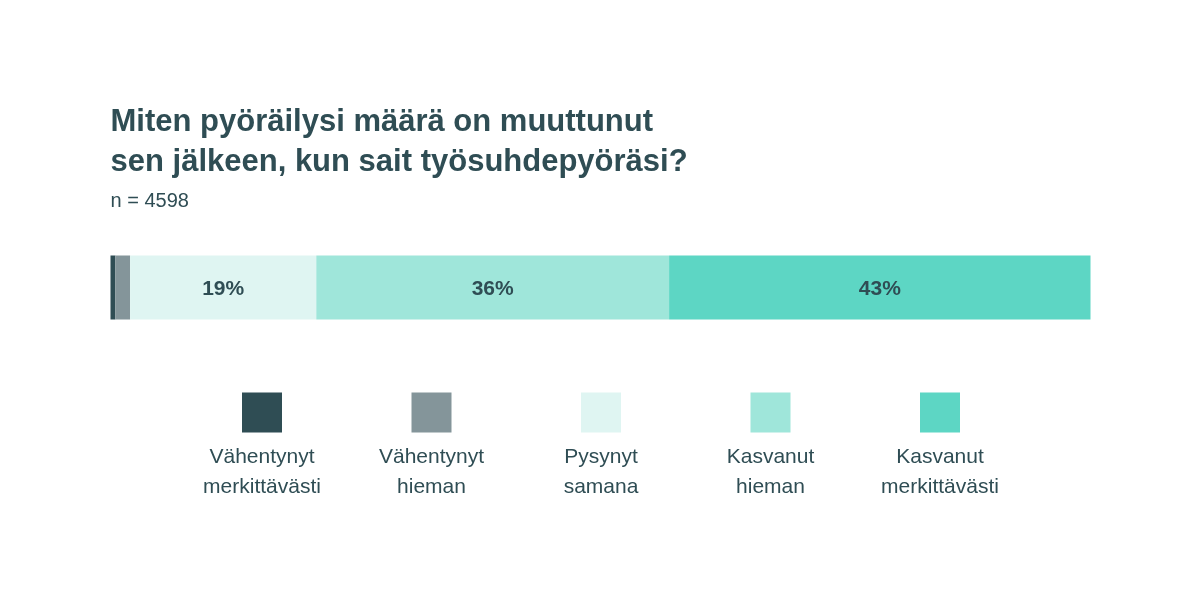 Image resolution: width=1201 pixels, height=603 pixels. I want to click on legend-label: Kasvanut merkittävästi, so click(940, 470).